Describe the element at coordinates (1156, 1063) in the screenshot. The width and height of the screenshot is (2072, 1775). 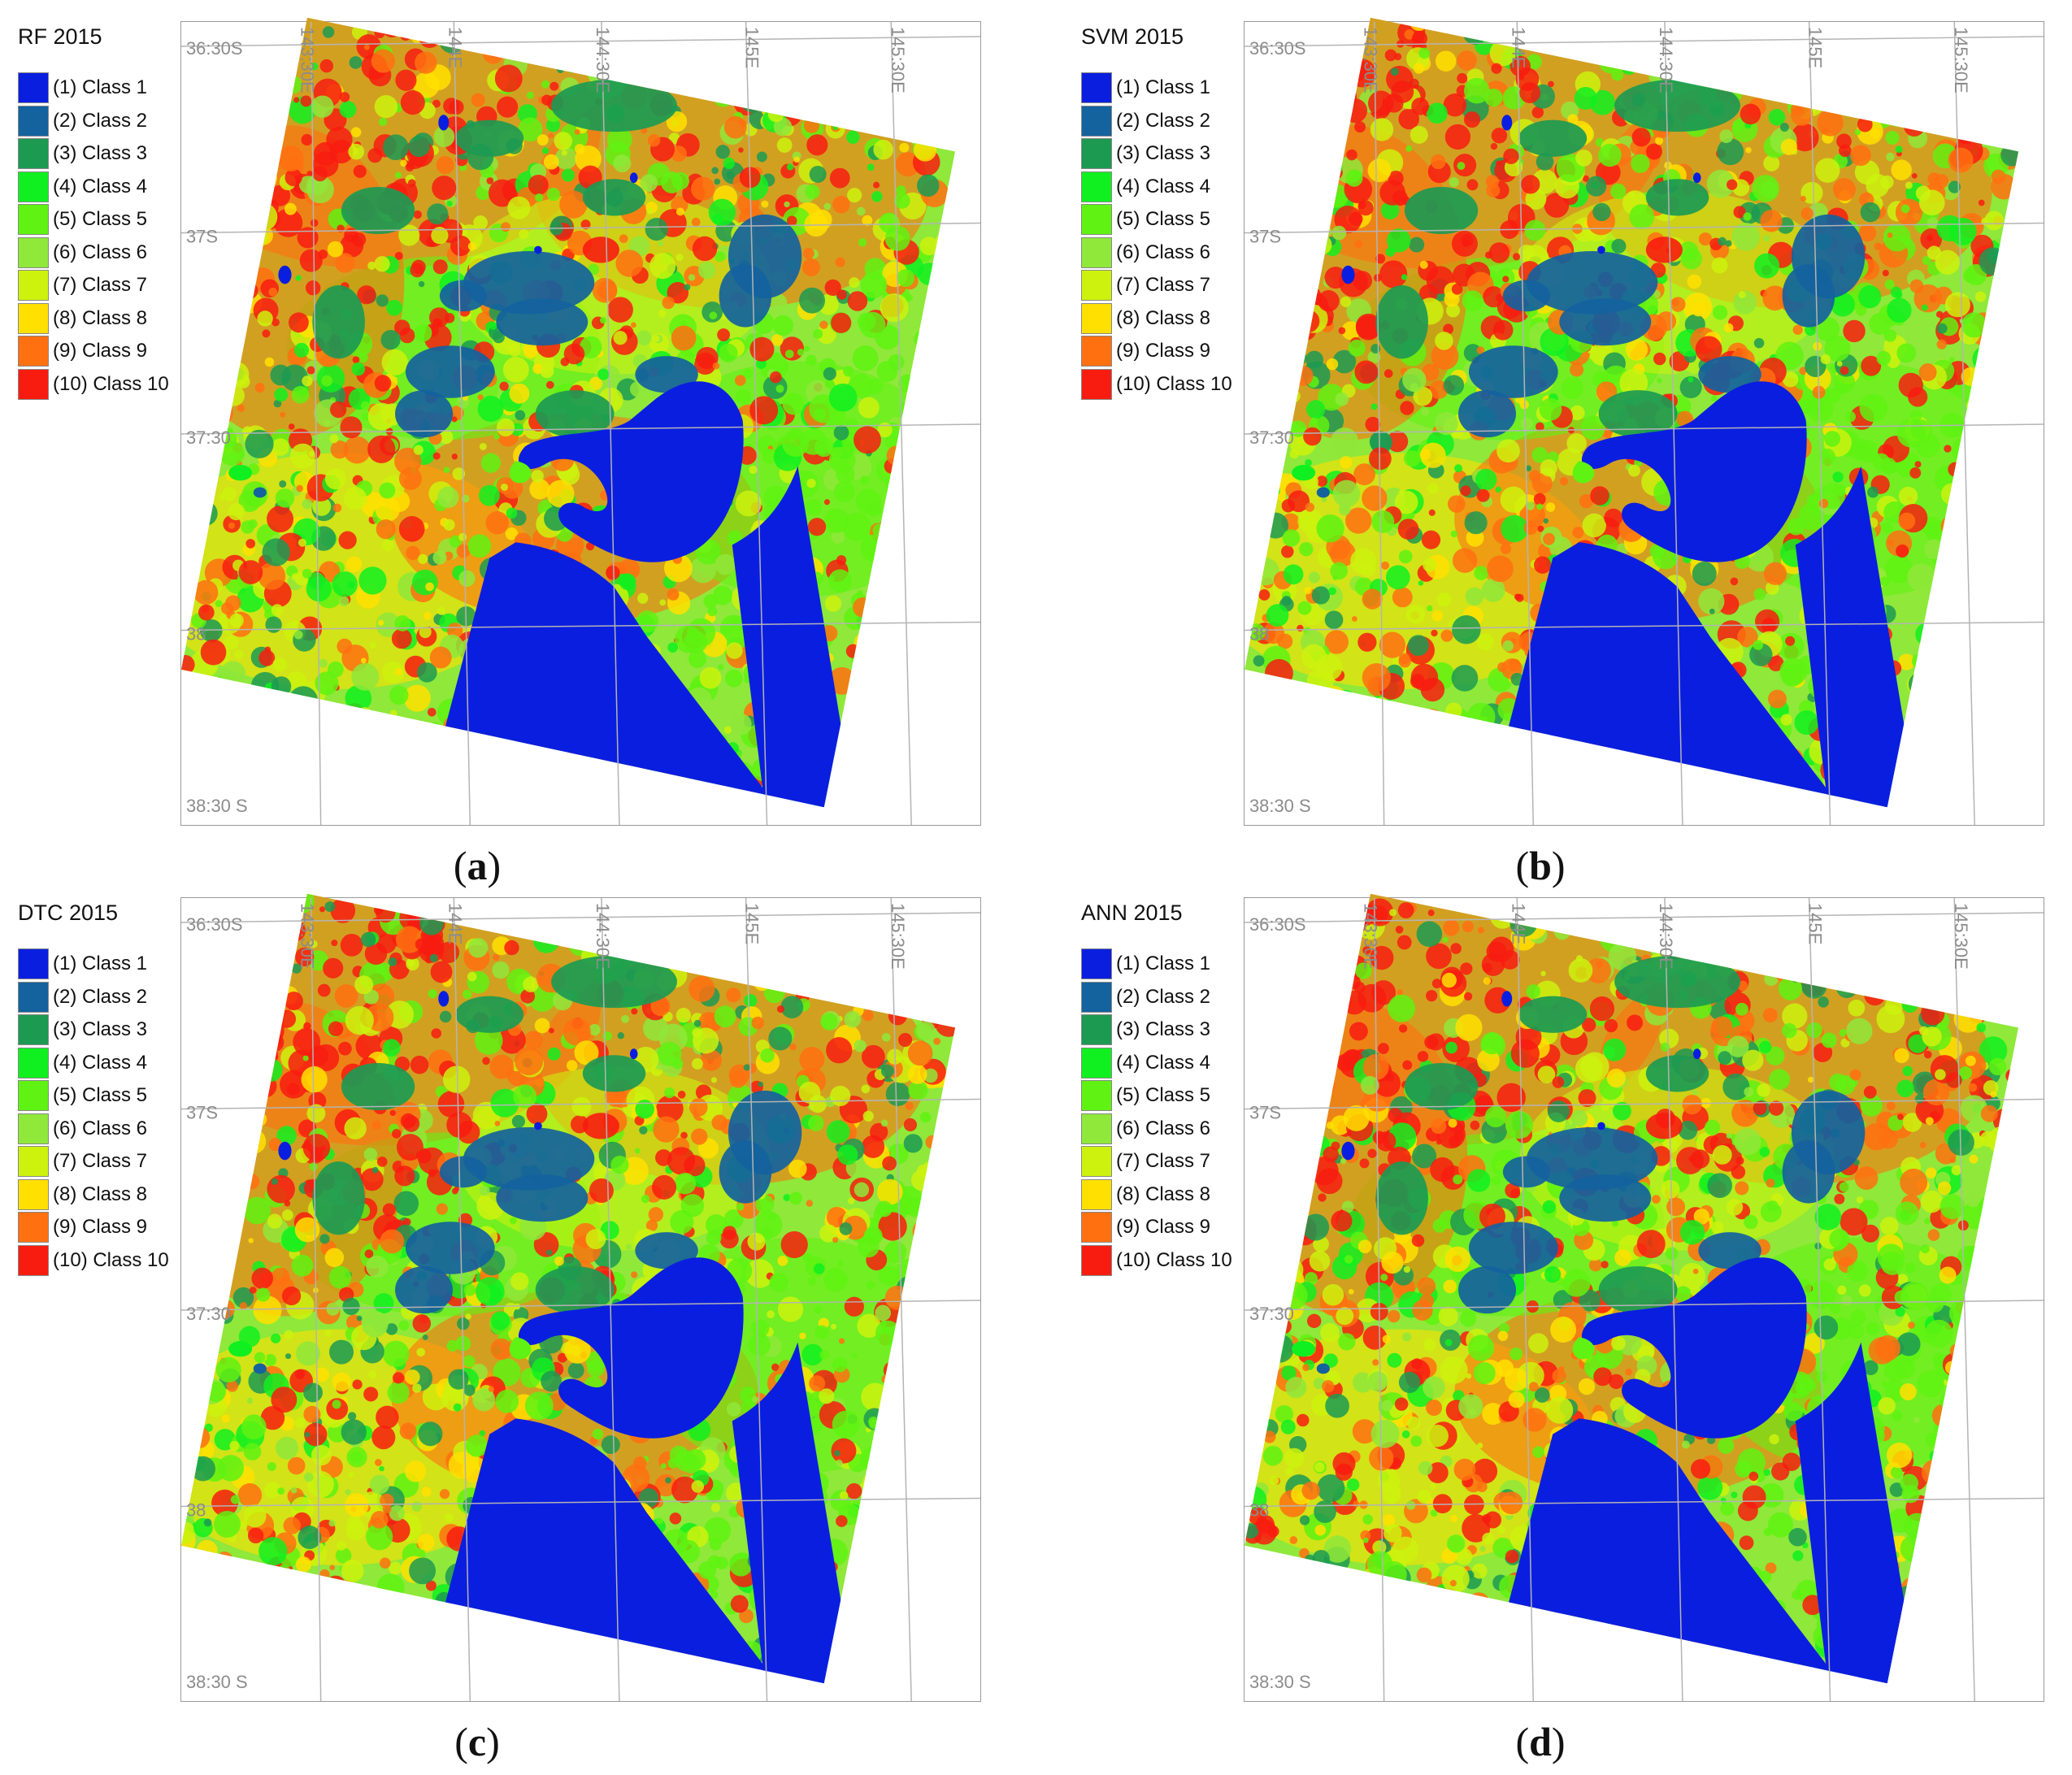
I see `legend-item: (4) Class 4` at that location.